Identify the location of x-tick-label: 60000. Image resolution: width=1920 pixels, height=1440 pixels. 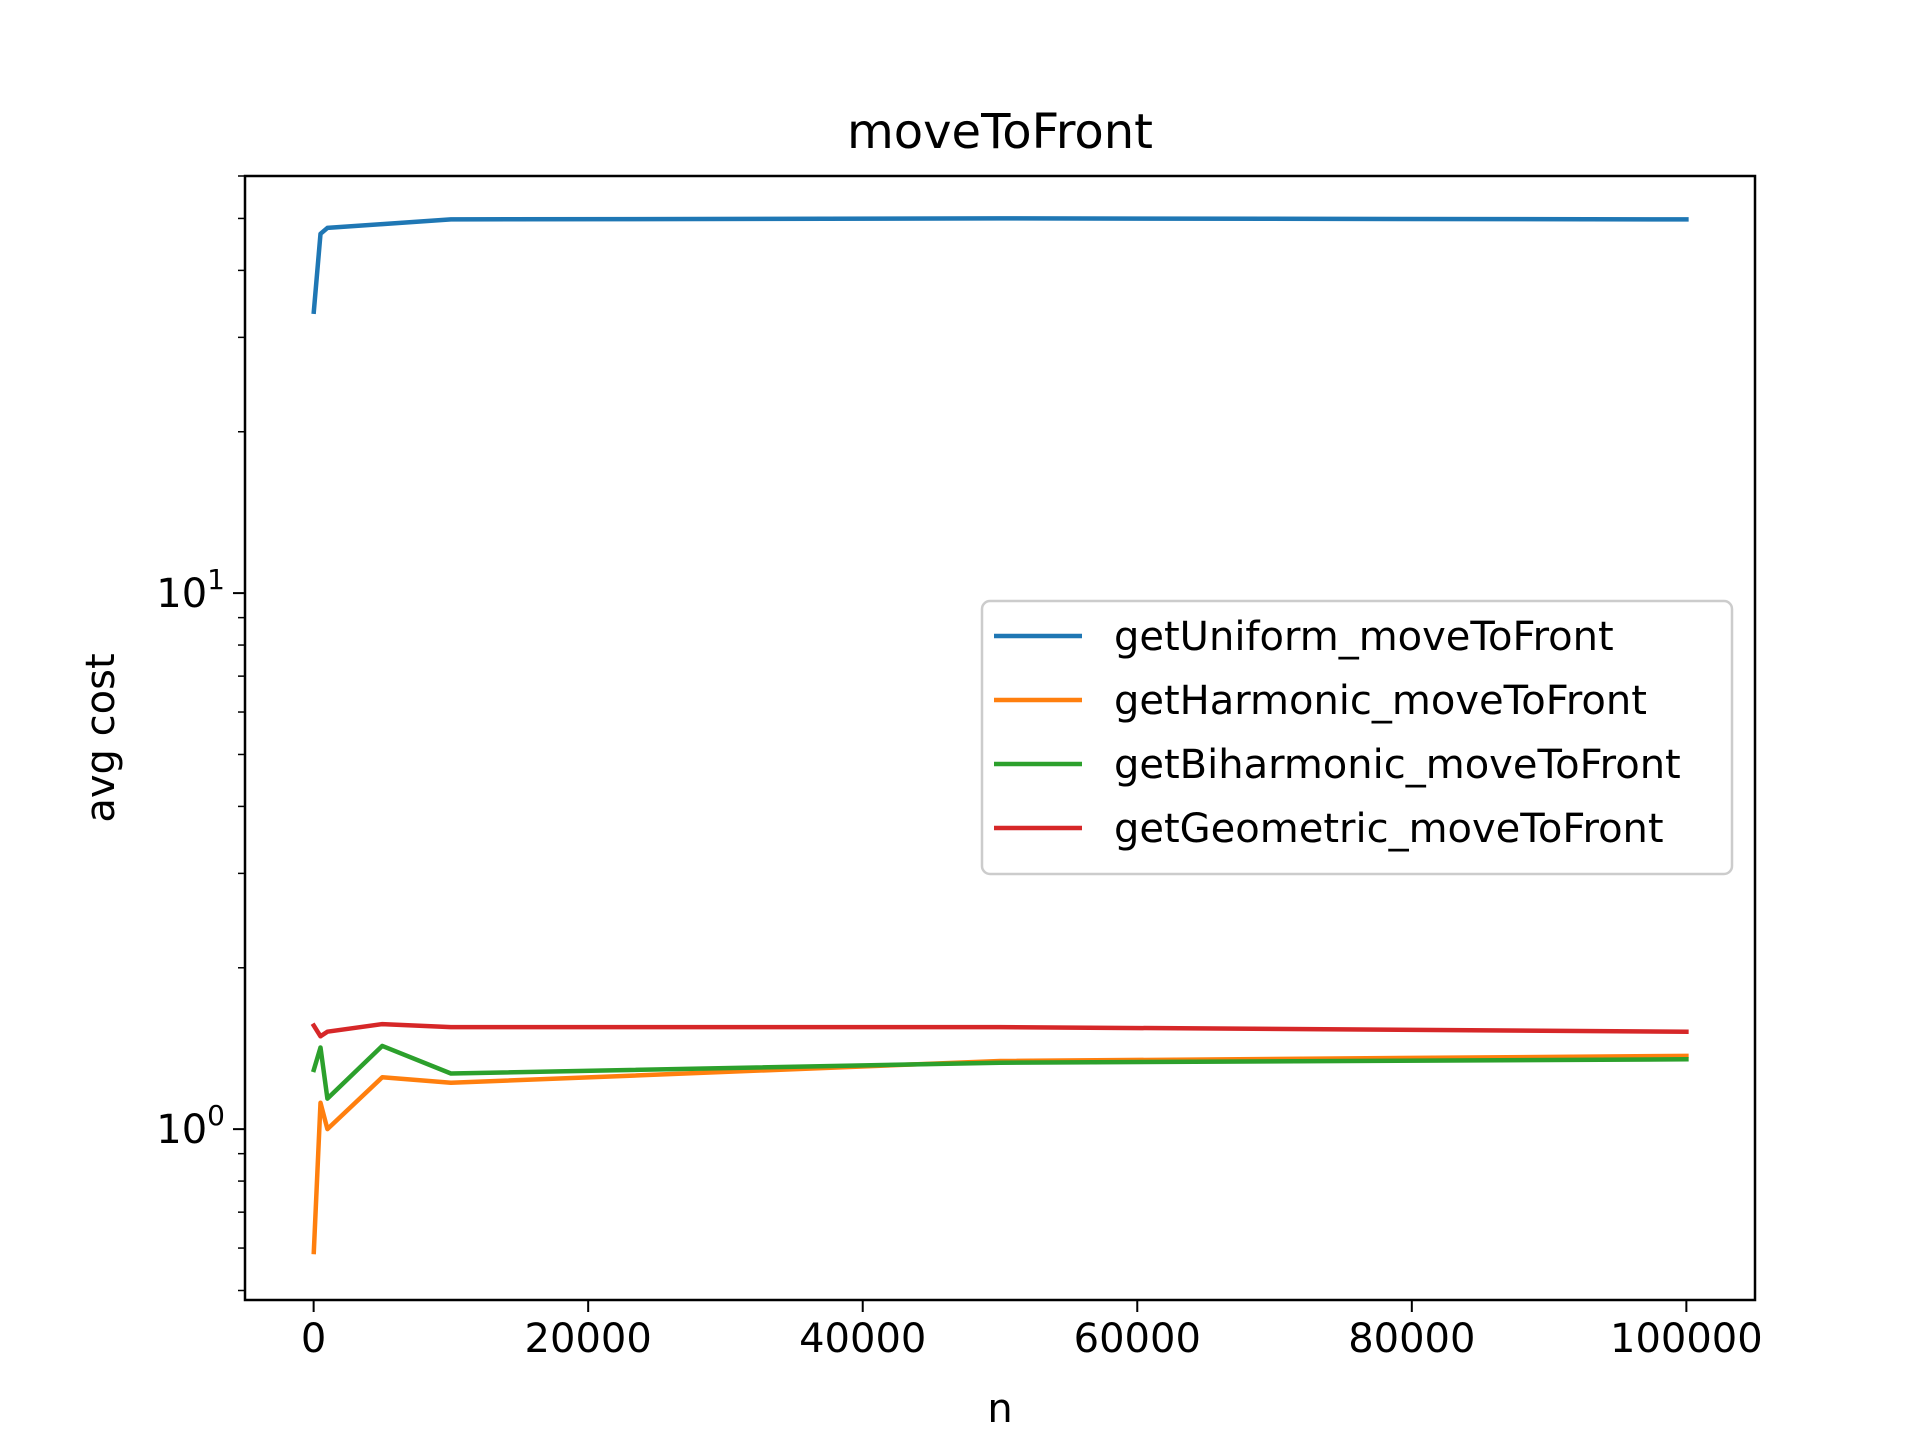
(1137, 1339).